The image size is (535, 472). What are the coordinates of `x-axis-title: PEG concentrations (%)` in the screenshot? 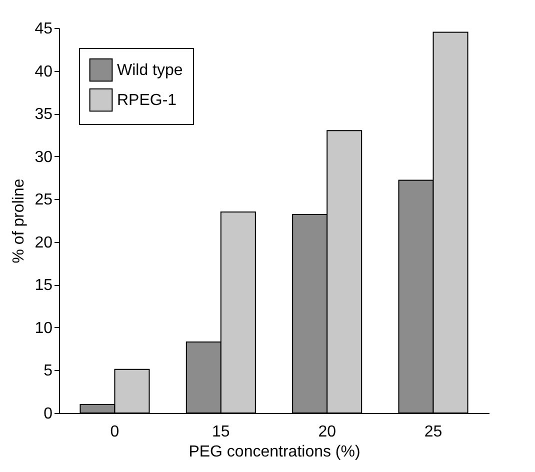 It's located at (274, 452).